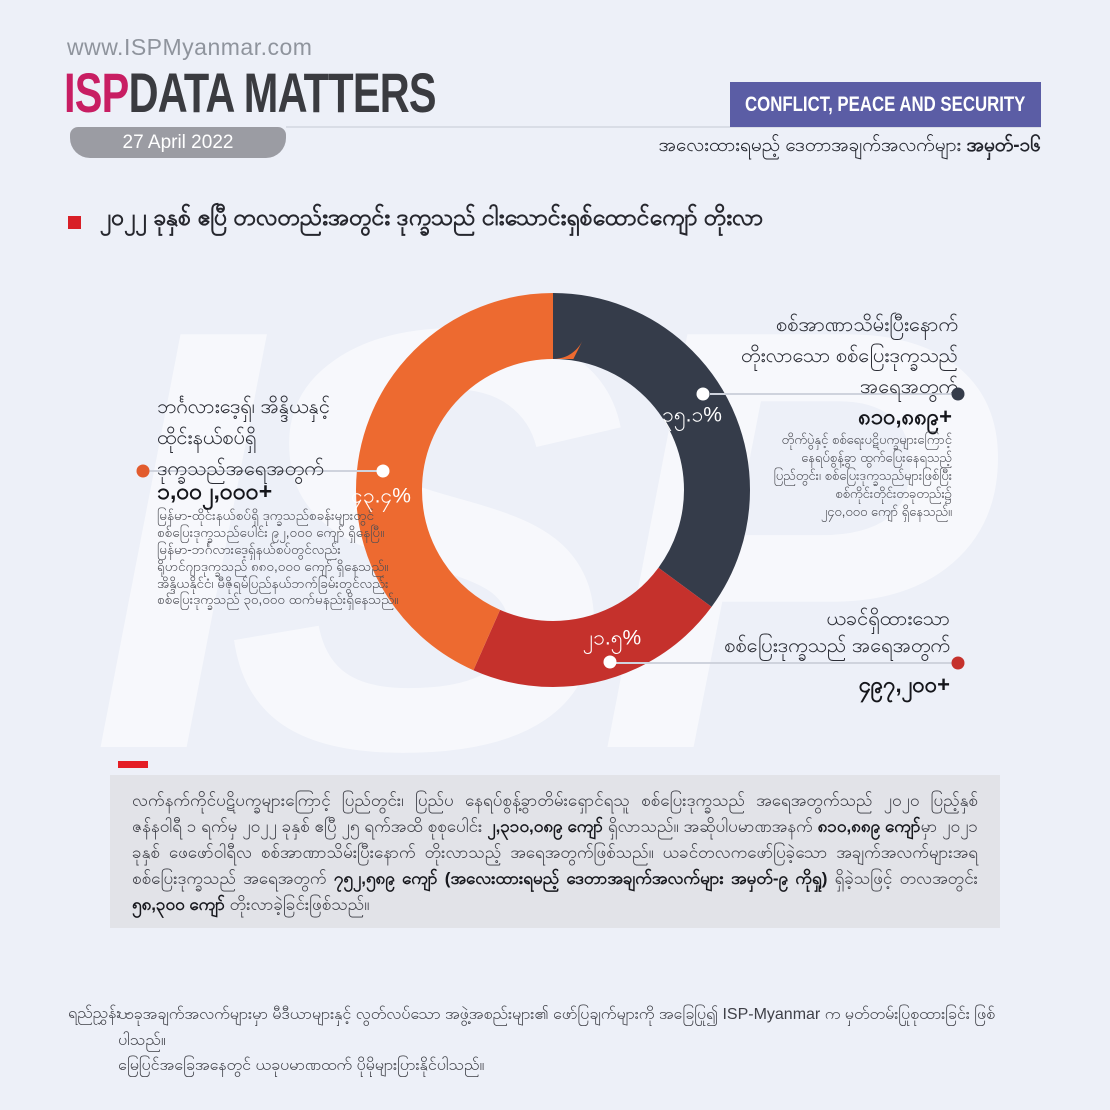 Image resolution: width=1110 pixels, height=1110 pixels. Describe the element at coordinates (383, 471) in the screenshot. I see `slice-marker-dot-orange` at that location.